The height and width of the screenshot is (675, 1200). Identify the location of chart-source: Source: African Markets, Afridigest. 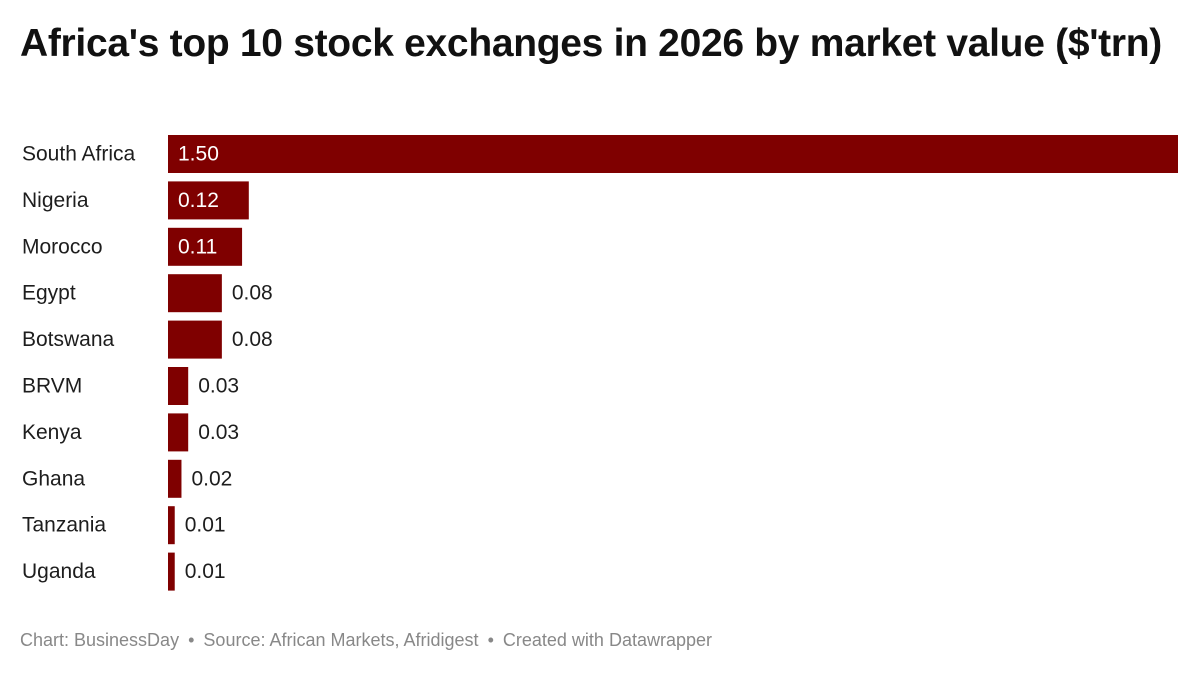
(341, 640).